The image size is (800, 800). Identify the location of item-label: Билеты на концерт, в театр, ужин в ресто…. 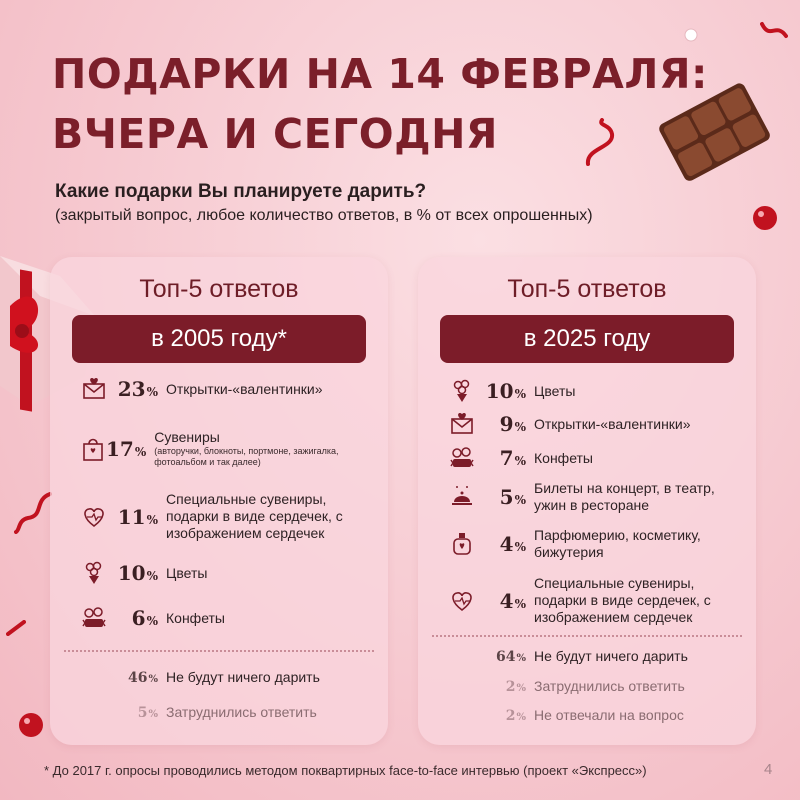
(624, 496).